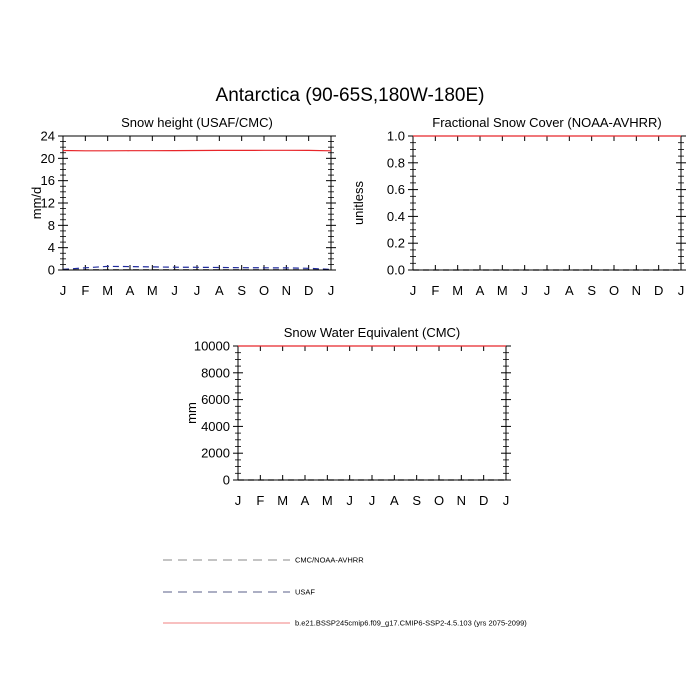 This screenshot has height=700, width=700. I want to click on y-tick-label: 8, so click(51, 225).